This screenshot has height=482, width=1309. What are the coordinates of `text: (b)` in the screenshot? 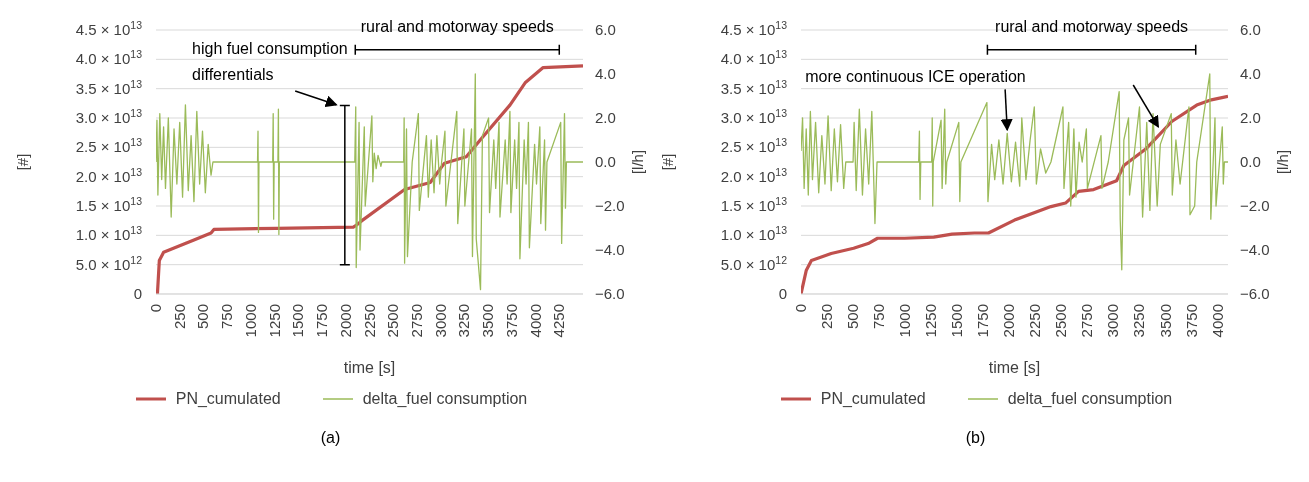 It's located at (975, 438).